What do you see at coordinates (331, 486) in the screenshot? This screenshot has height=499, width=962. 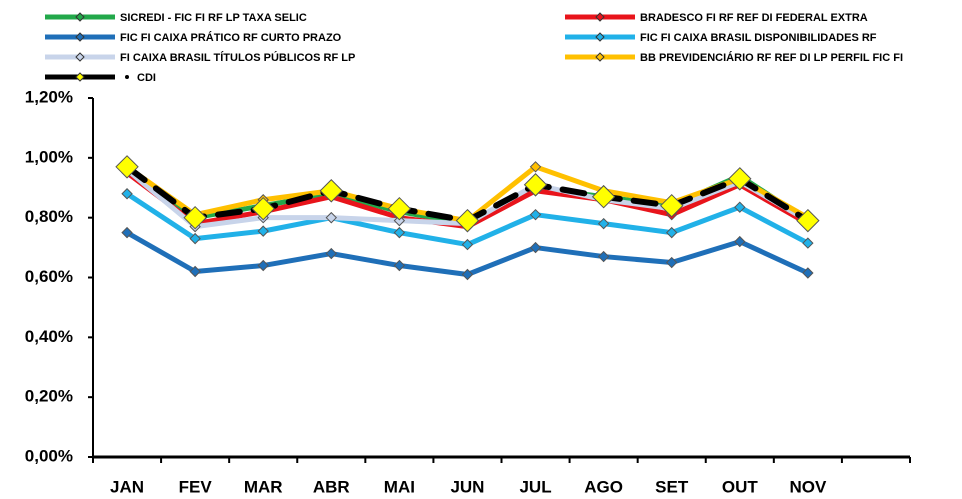 I see `x-tick-label: ABR` at bounding box center [331, 486].